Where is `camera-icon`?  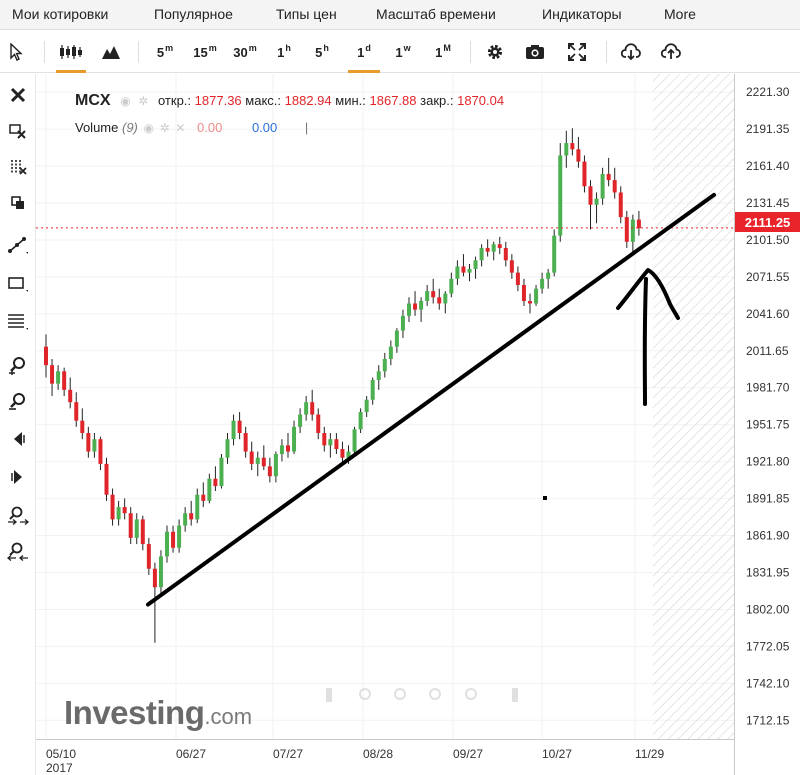
camera-icon is located at coordinates (535, 52).